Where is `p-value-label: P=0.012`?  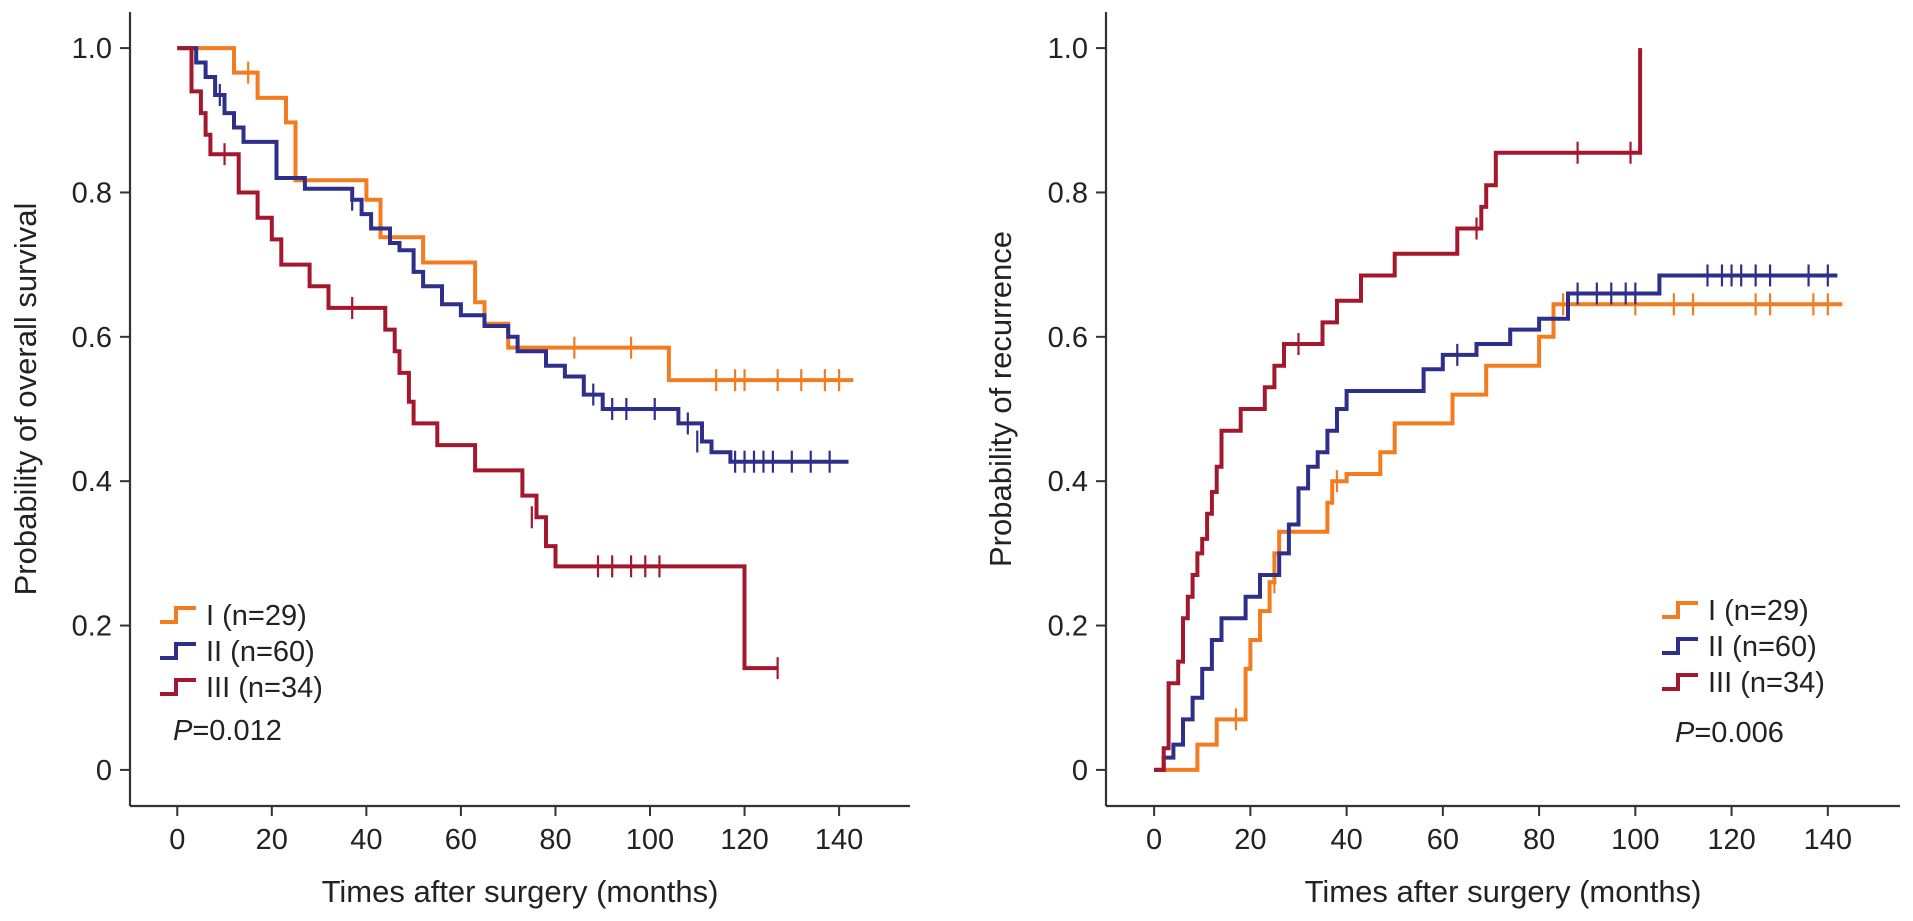
p-value-label: P=0.012 is located at coordinates (227, 731).